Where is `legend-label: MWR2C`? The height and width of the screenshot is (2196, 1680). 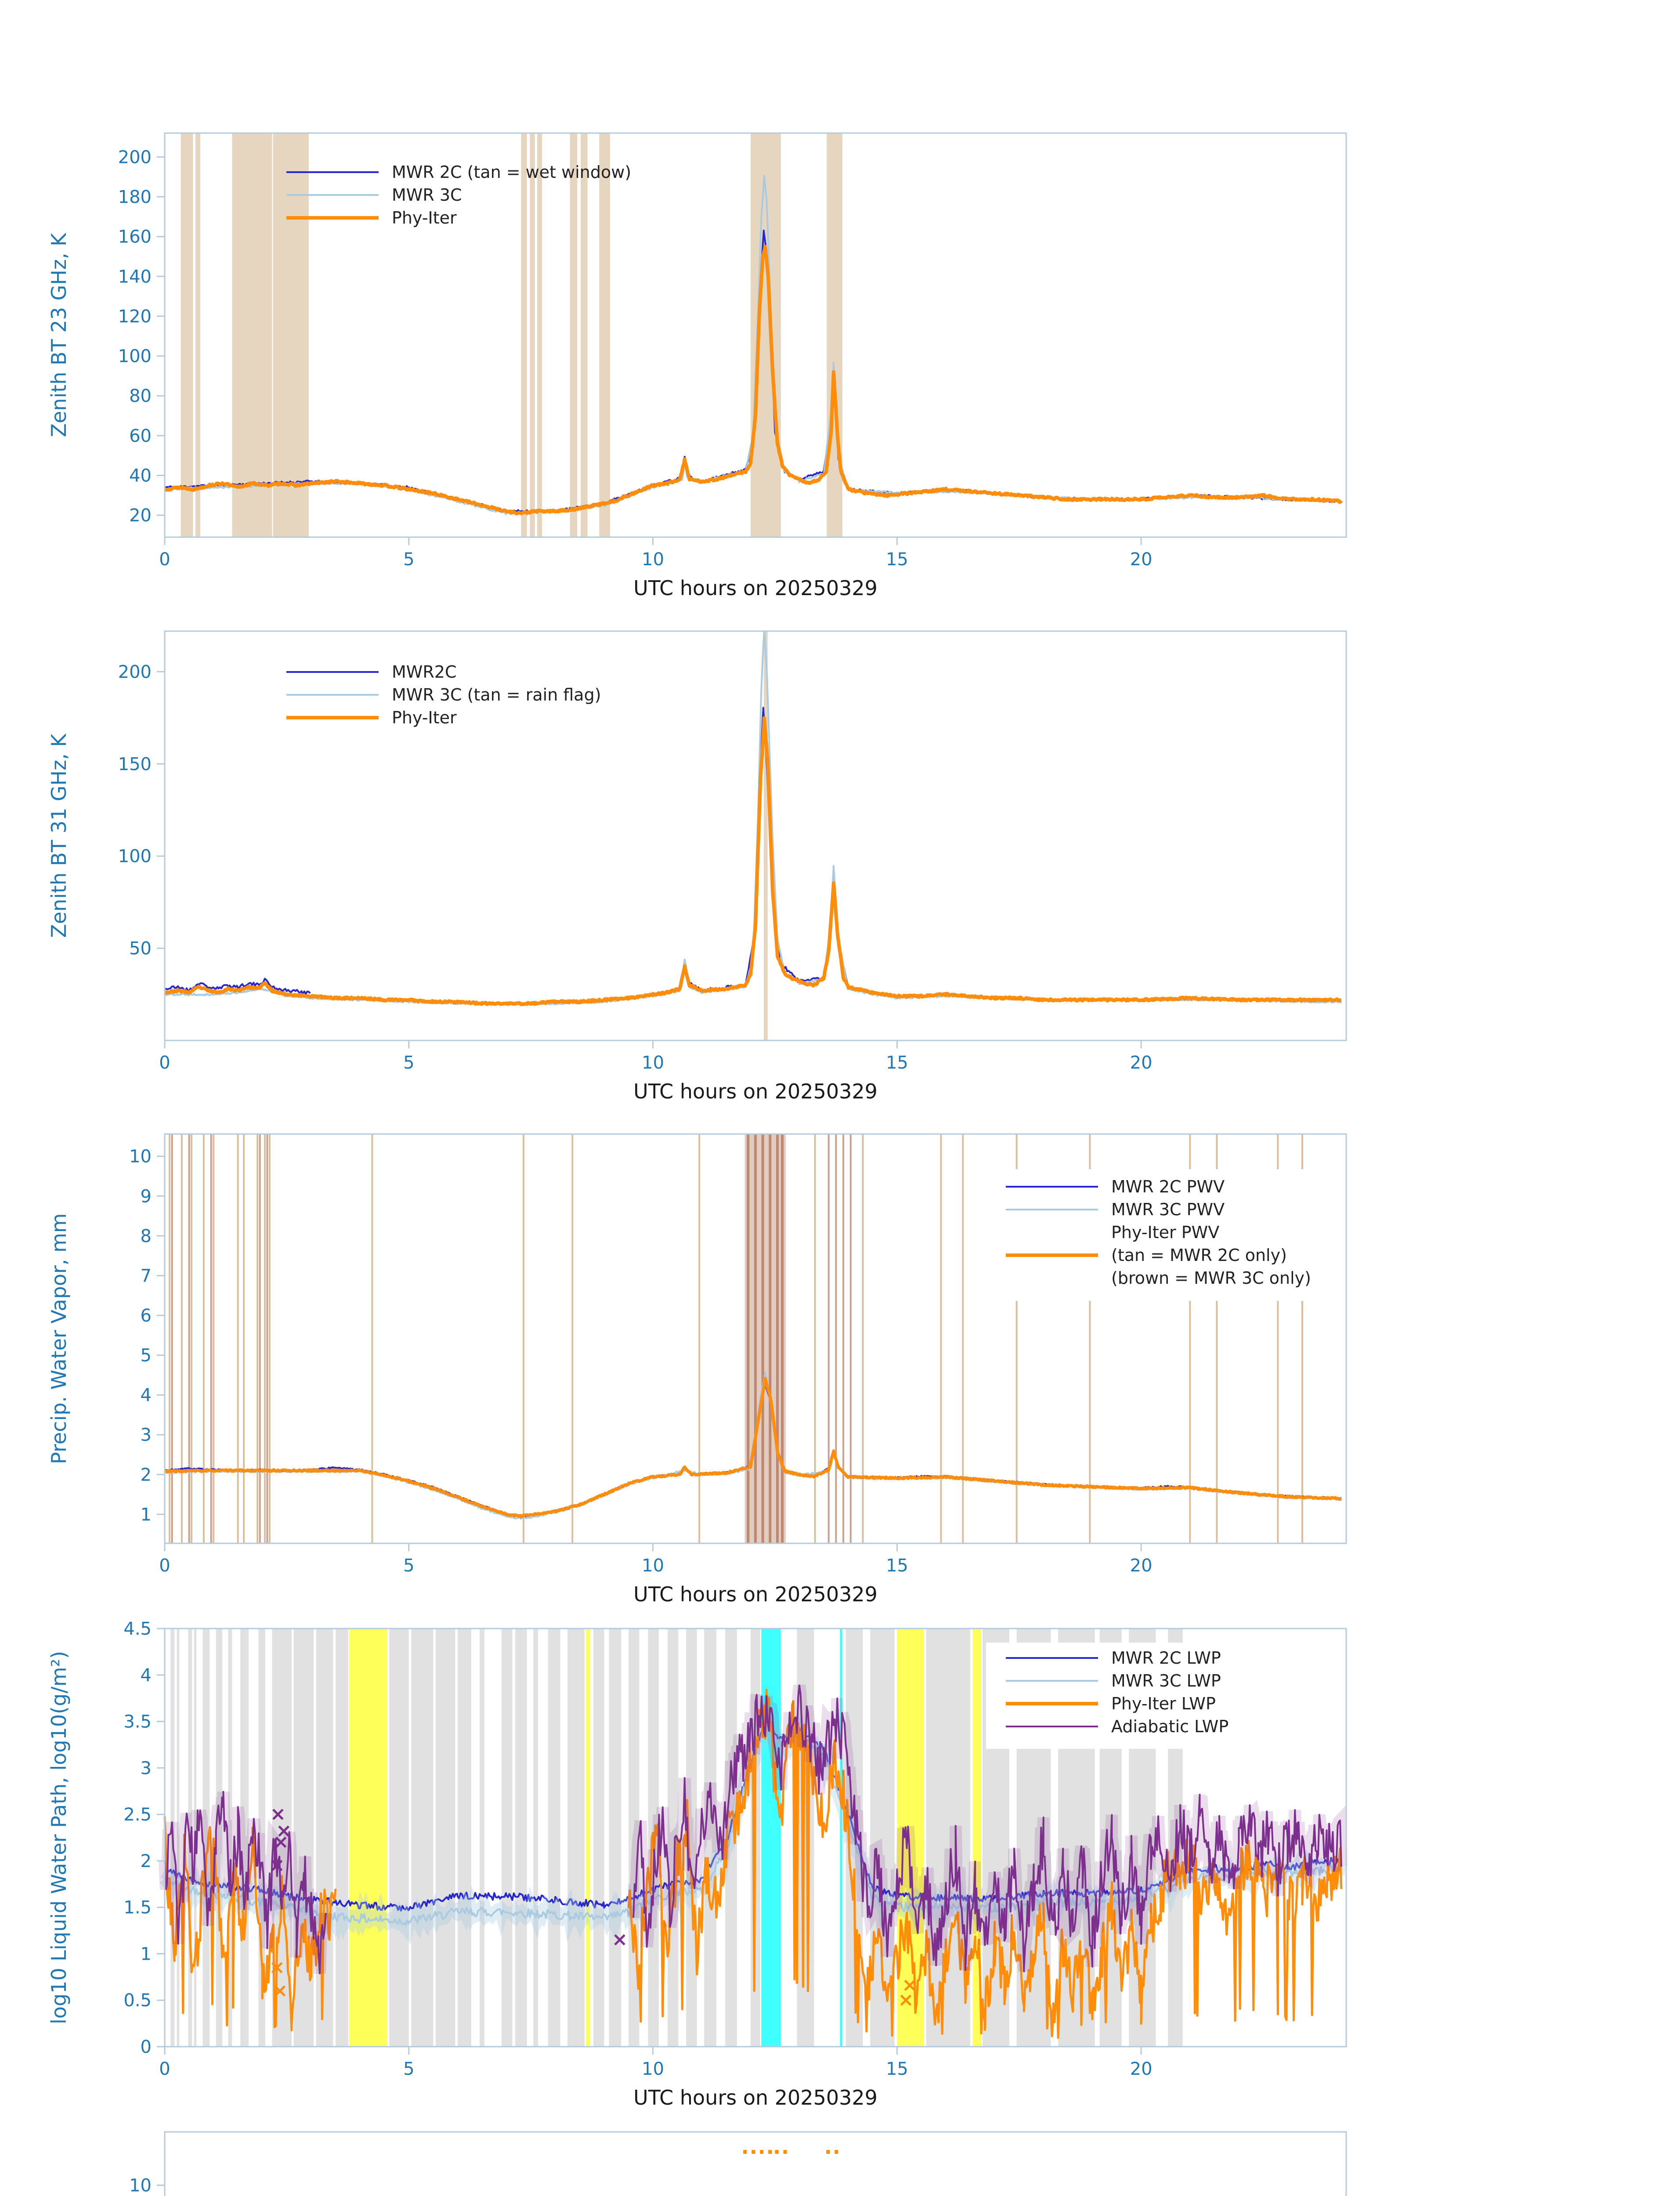
legend-label: MWR2C is located at coordinates (424, 672).